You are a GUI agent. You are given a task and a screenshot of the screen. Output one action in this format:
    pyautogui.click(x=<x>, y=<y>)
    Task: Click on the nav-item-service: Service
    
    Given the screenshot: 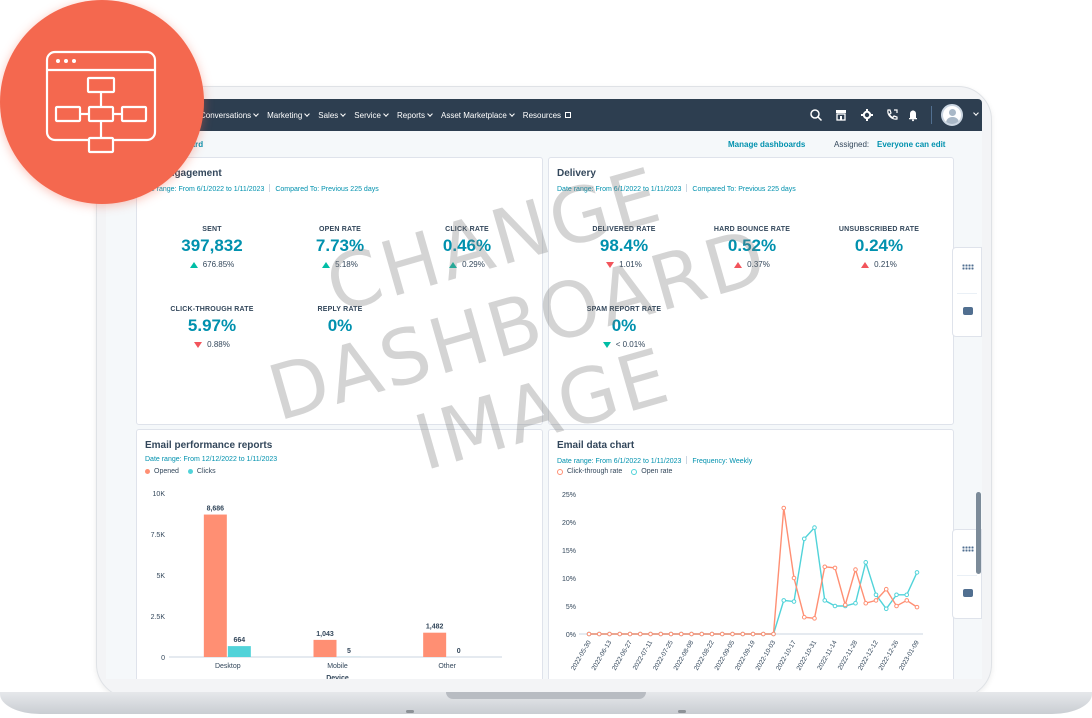 What is the action you would take?
    pyautogui.click(x=371, y=115)
    